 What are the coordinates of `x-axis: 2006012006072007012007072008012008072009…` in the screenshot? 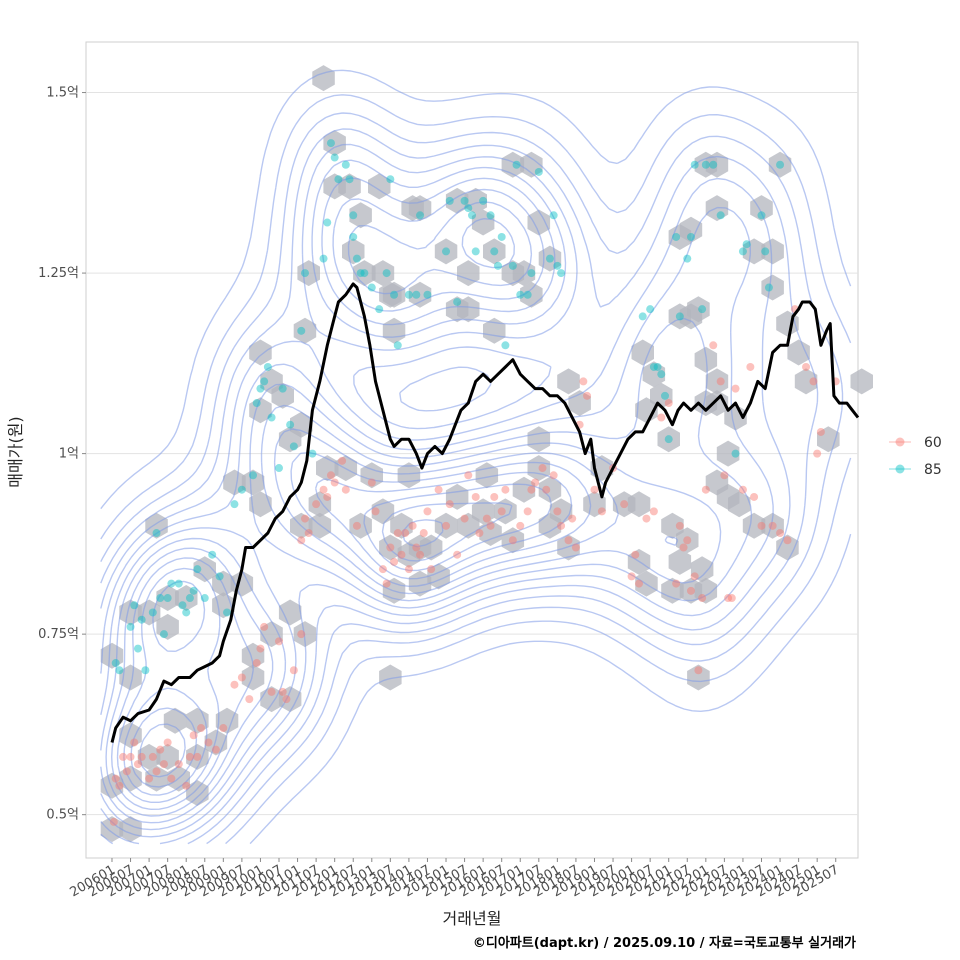 It's located at (454, 879).